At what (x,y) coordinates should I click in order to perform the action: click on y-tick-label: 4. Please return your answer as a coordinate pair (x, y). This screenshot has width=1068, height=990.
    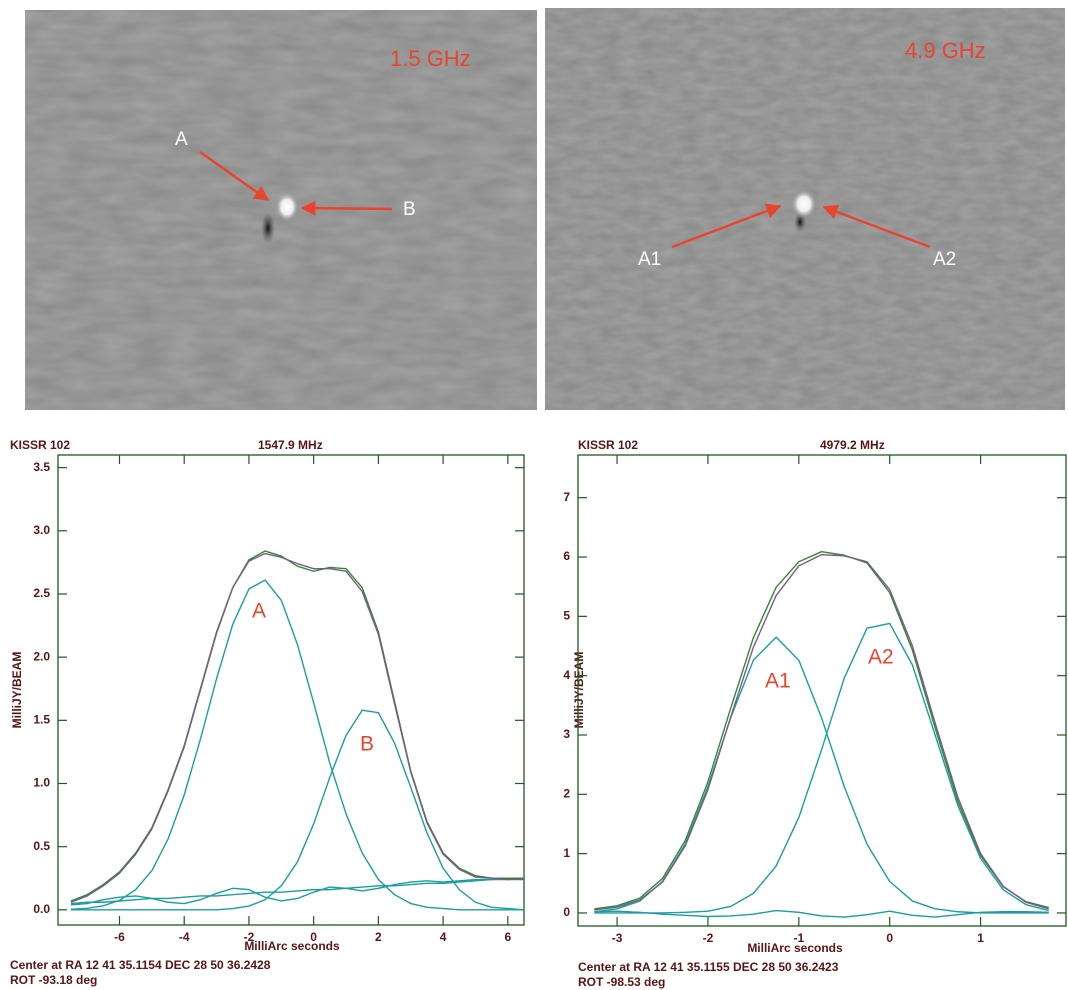
    Looking at the image, I should click on (566, 675).